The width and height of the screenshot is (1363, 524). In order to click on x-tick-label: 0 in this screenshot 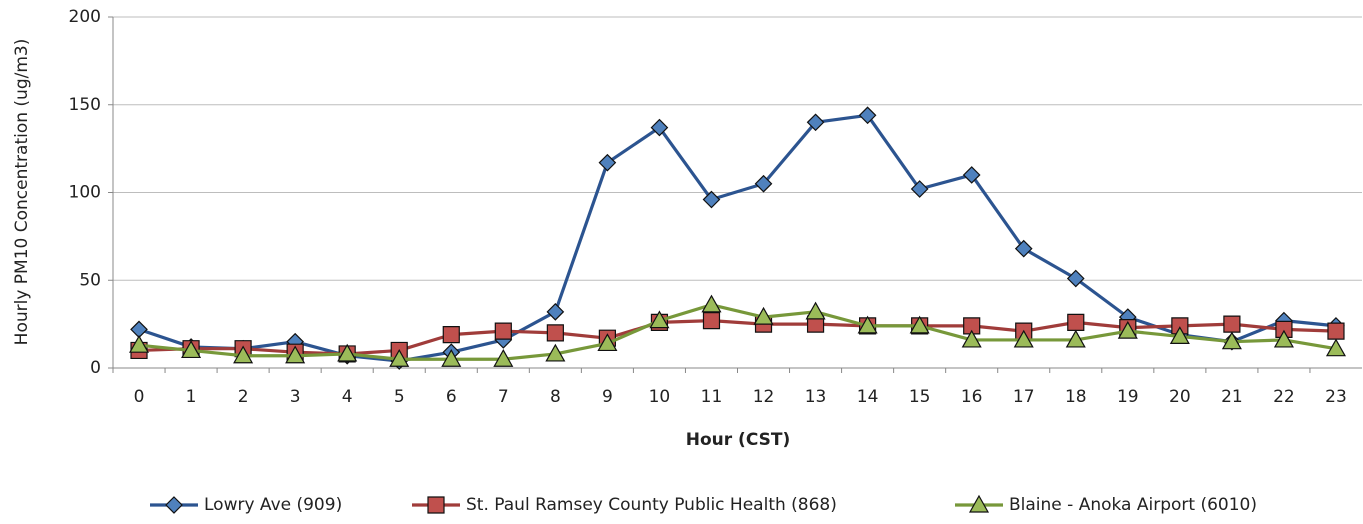, I will do `click(139, 397)`.